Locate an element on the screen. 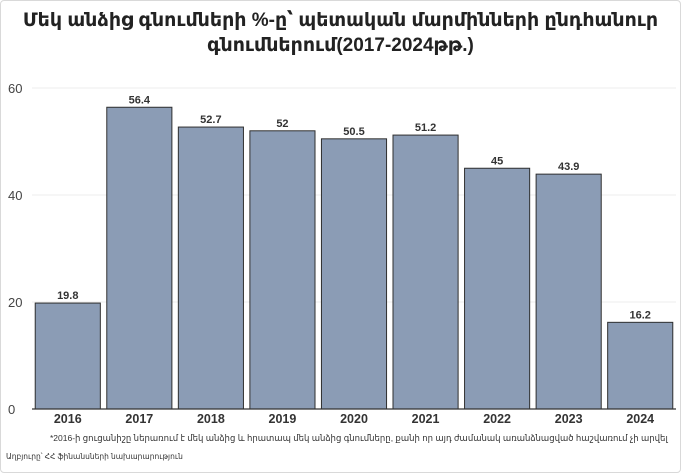  x-tick-label-2024: 2024 is located at coordinates (640, 419).